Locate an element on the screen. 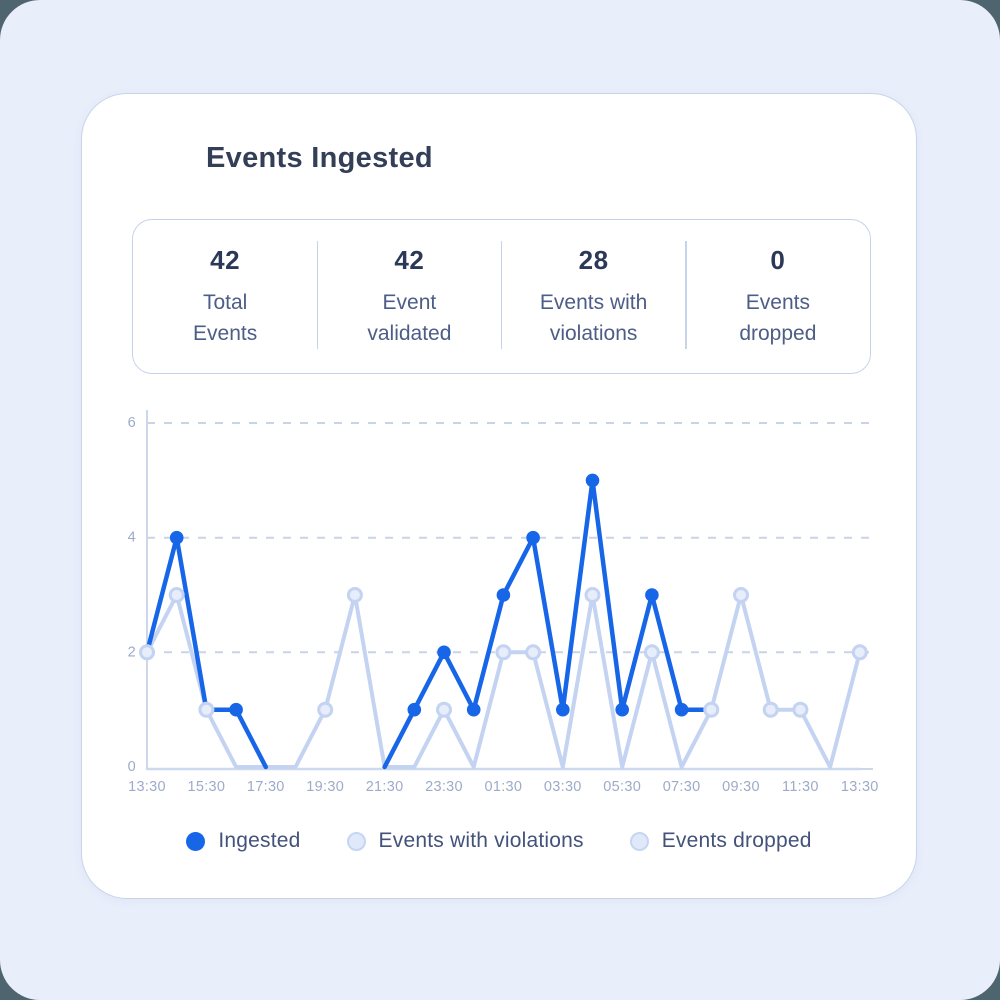 The height and width of the screenshot is (1000, 1000). x-tick-label: 11:30 is located at coordinates (800, 787).